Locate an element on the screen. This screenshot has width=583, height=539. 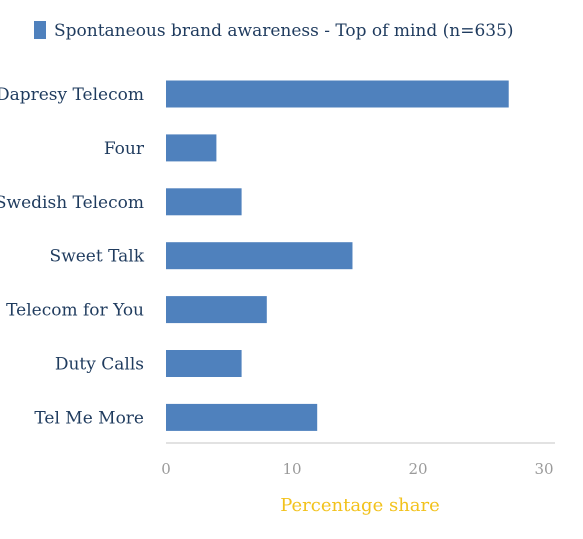
category-label: Four is located at coordinates (124, 149).